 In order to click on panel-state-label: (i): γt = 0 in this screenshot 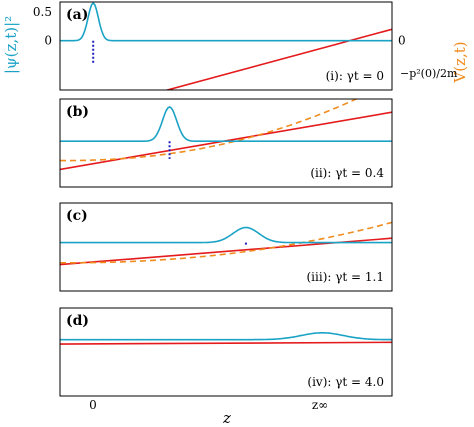, I will do `click(355, 76)`.